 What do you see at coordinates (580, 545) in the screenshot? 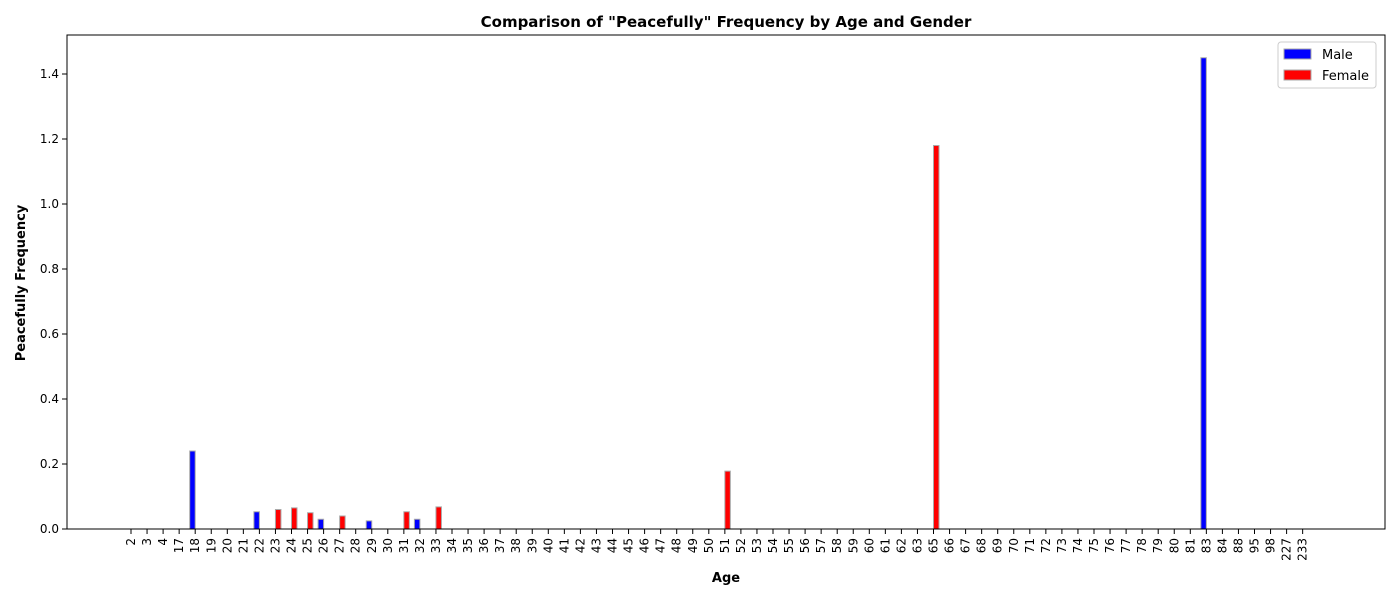
I see `x-tick-label: 42` at bounding box center [580, 545].